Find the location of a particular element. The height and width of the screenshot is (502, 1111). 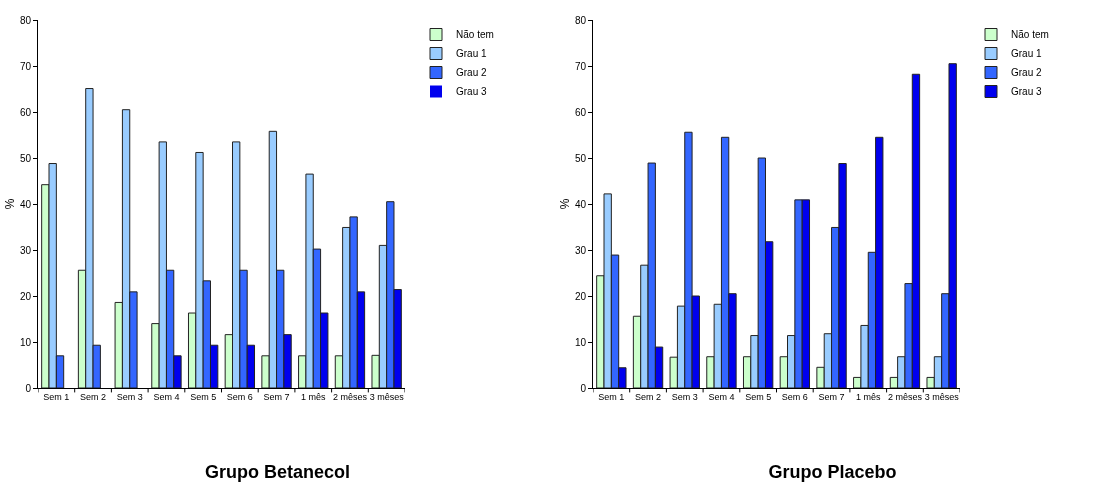

text: Grupo Betanecol is located at coordinates (277, 472).